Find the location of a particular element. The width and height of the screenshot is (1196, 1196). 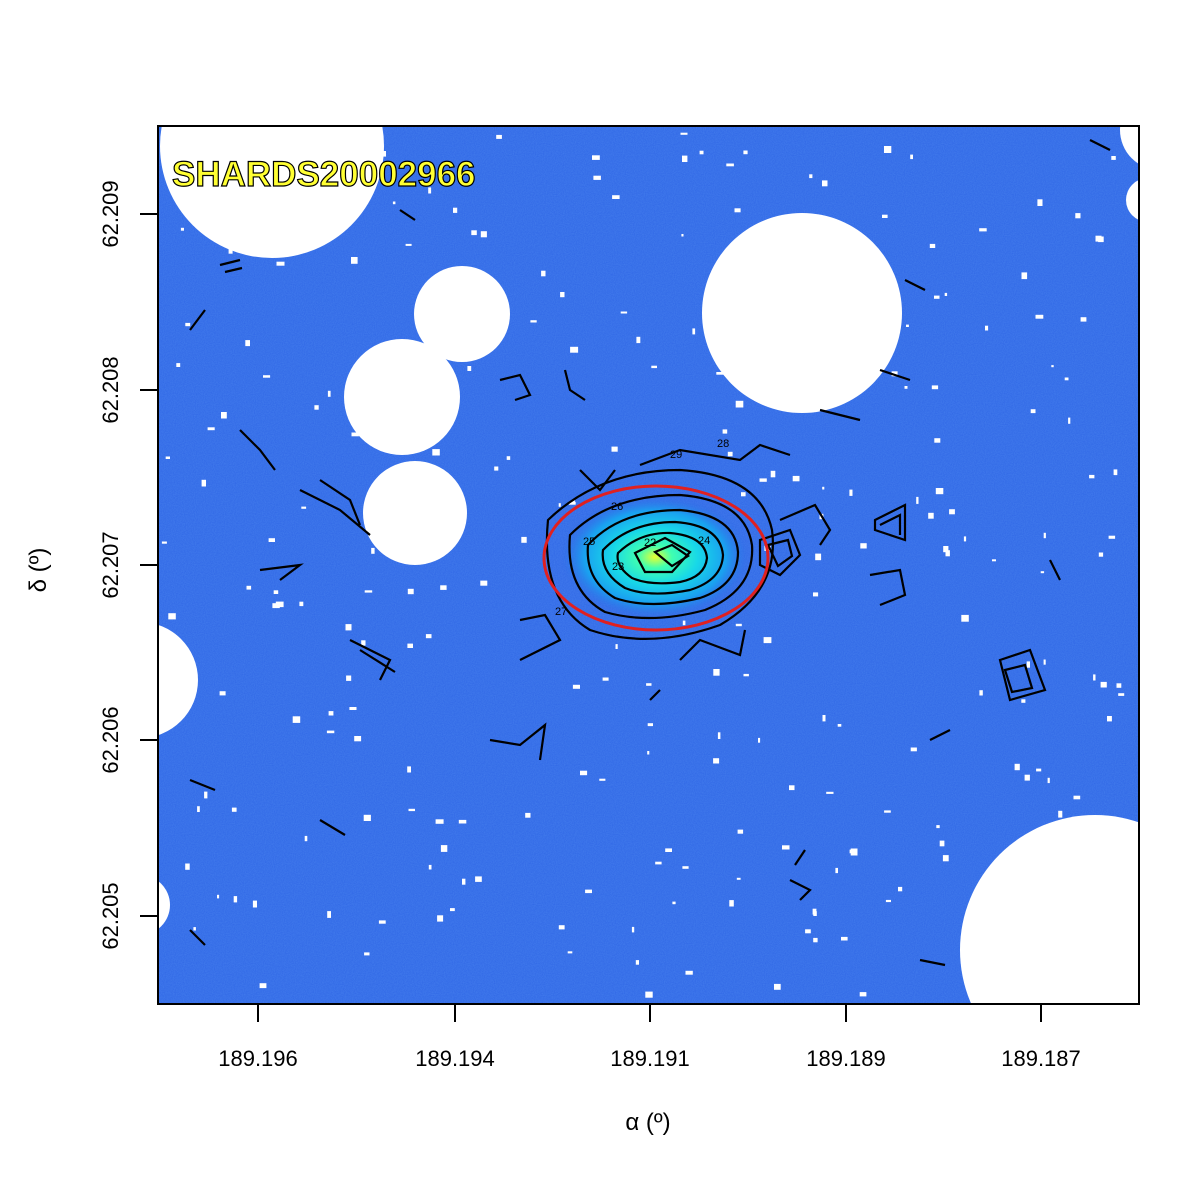

y-tick-label: 62.207 is located at coordinates (110, 564).